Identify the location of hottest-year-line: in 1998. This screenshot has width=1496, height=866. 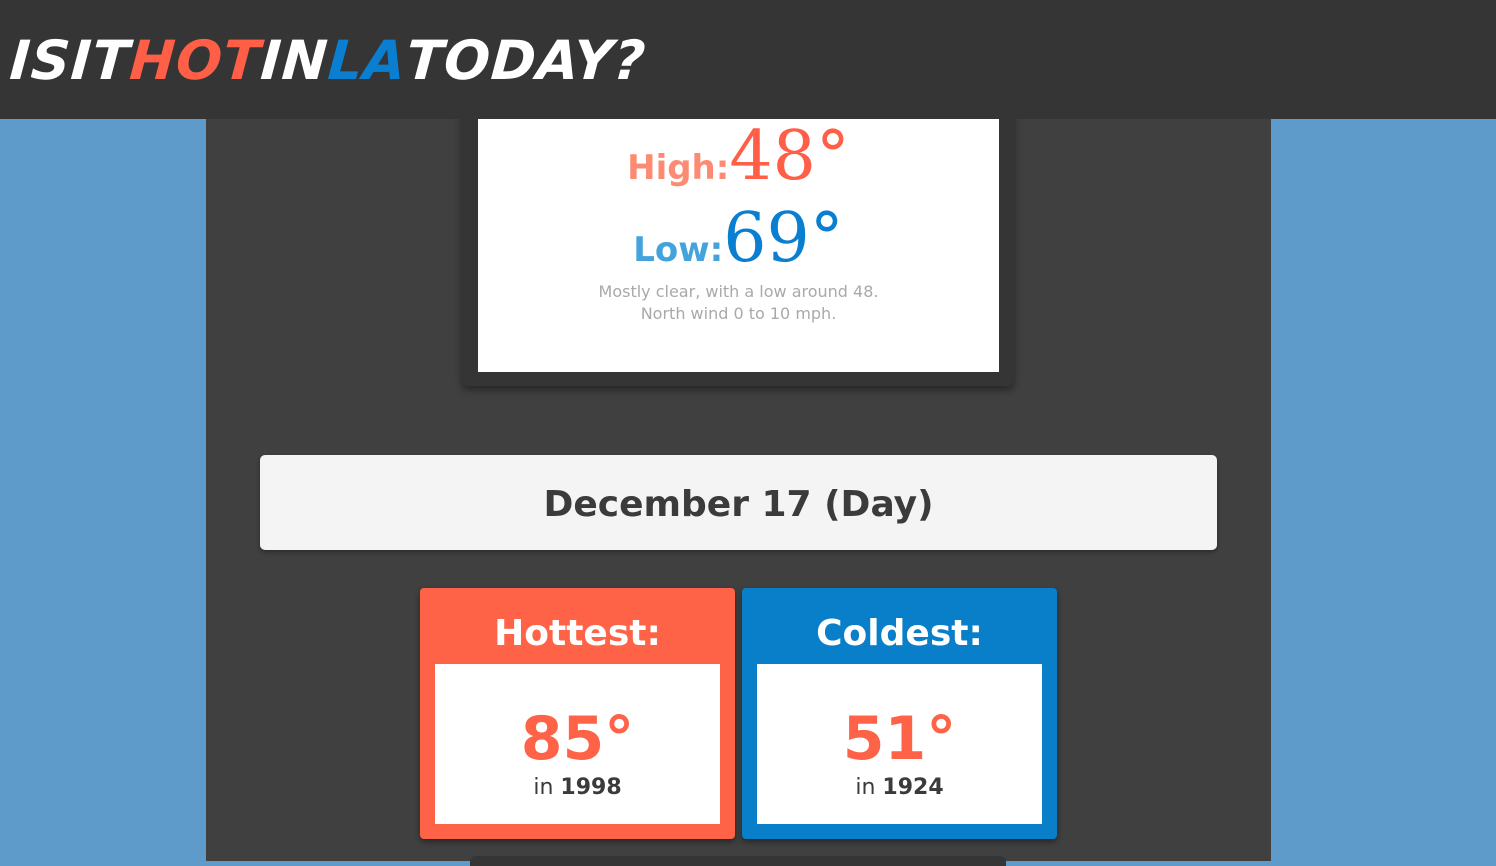
(577, 788).